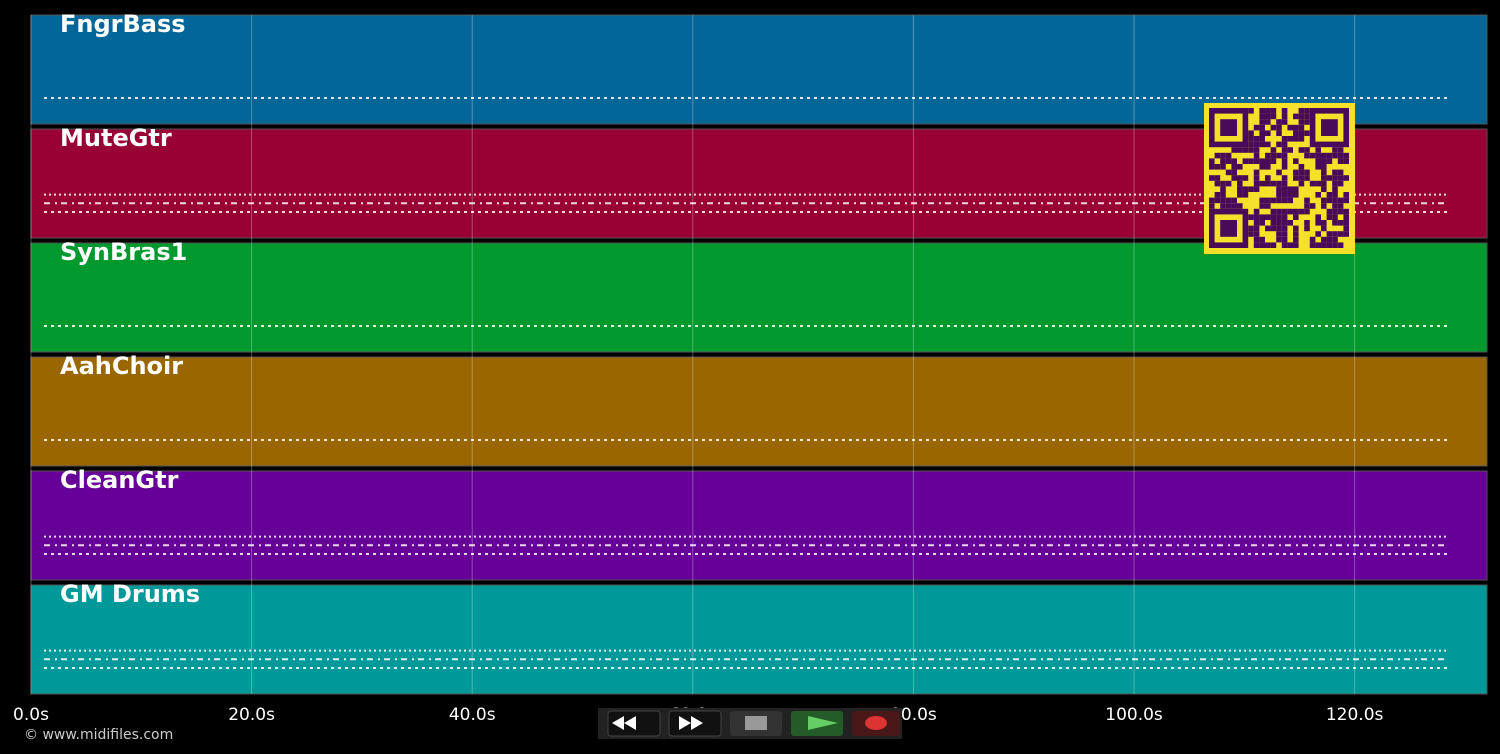  What do you see at coordinates (31, 715) in the screenshot?
I see `x-tick-label: 0.0s` at bounding box center [31, 715].